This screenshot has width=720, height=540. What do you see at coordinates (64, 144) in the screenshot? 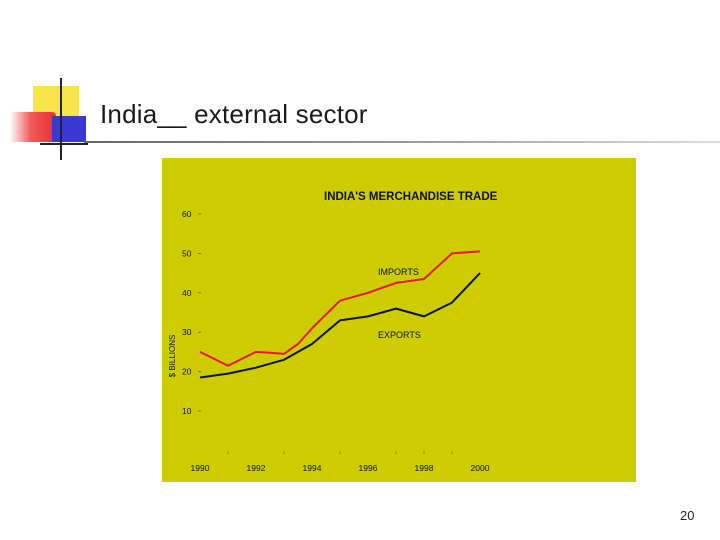
I see `decor-horizontal-line` at bounding box center [64, 144].